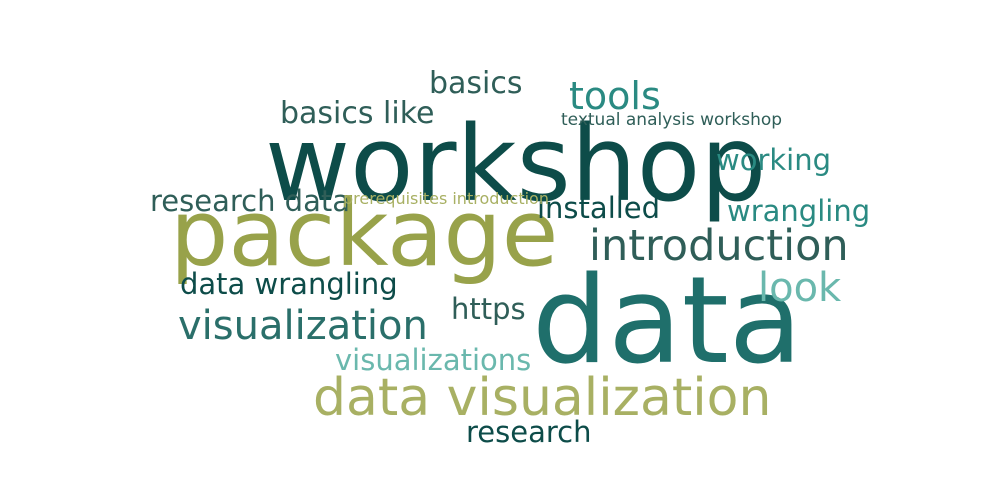 The width and height of the screenshot is (1000, 500). Describe the element at coordinates (289, 284) in the screenshot. I see `word-data-wrangling: data wrangling` at that location.